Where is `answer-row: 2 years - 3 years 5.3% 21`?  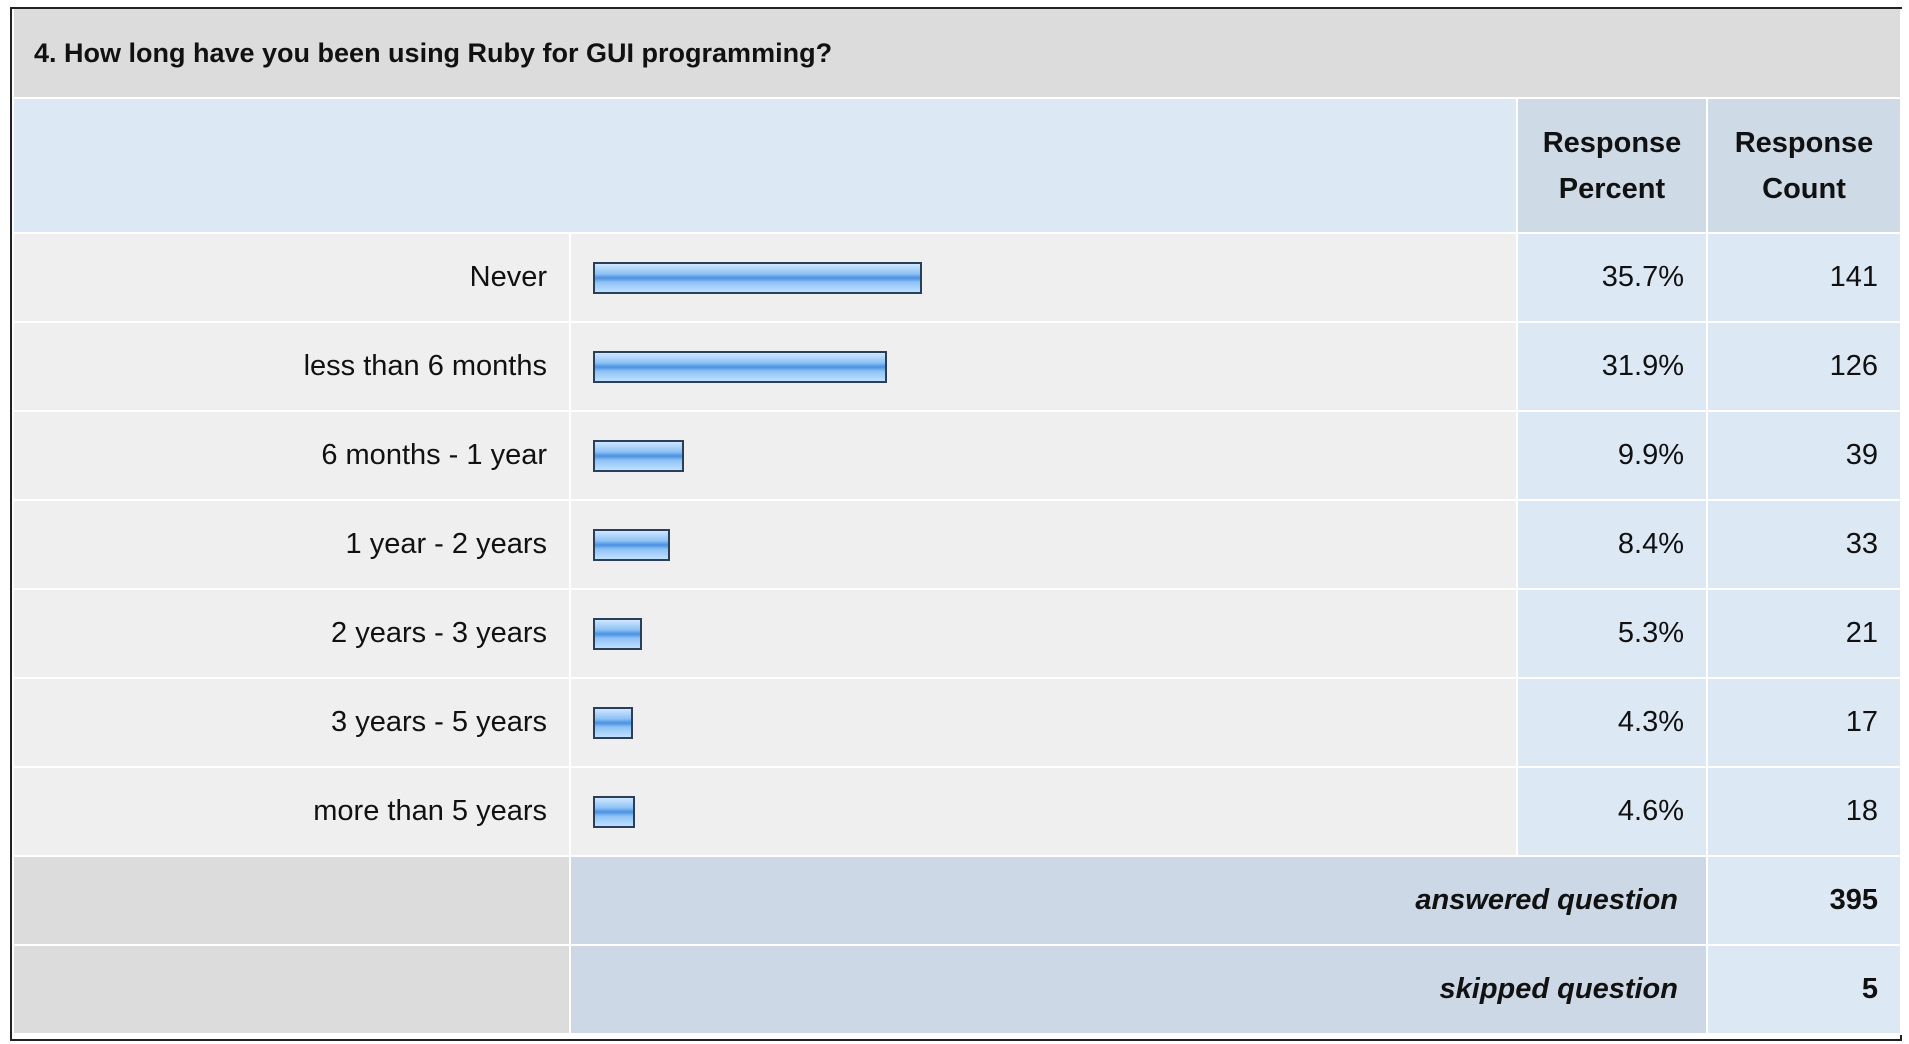
answer-row: 2 years - 3 years 5.3% 21 is located at coordinates (957, 633).